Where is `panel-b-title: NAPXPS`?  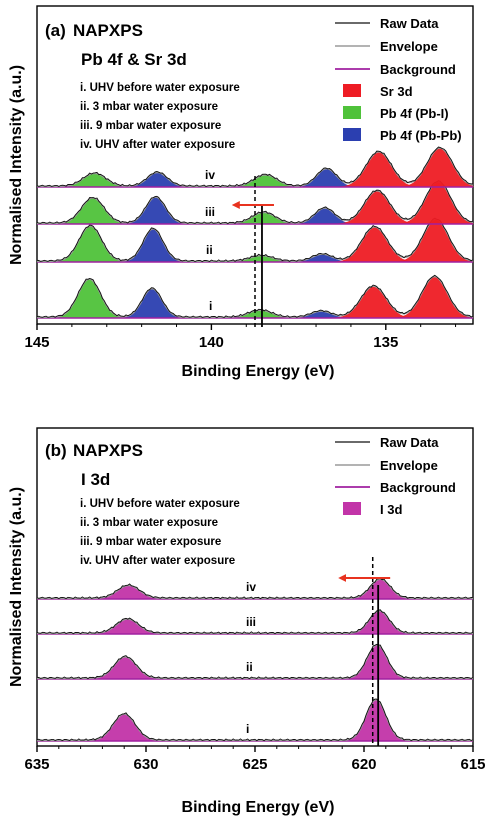 panel-b-title: NAPXPS is located at coordinates (108, 450).